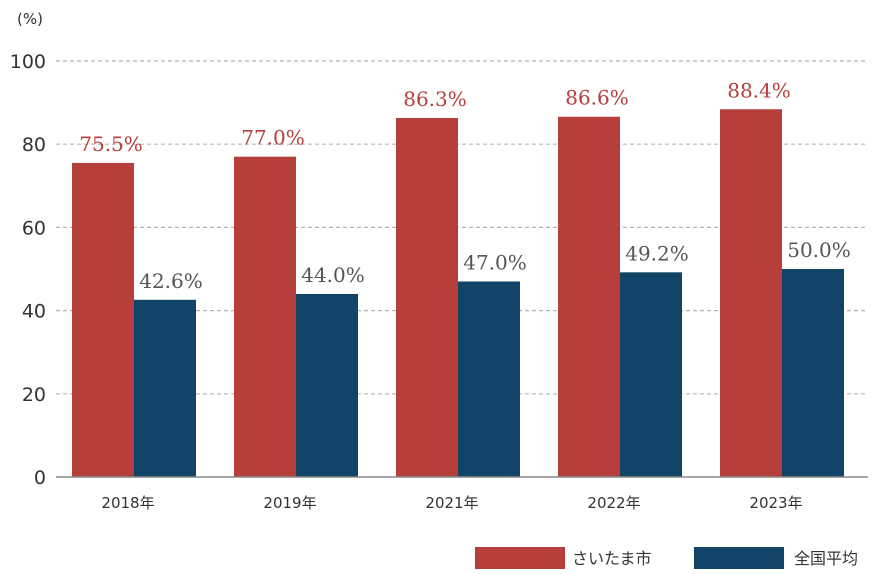  What do you see at coordinates (34, 395) in the screenshot?
I see `y-tick-label: 20` at bounding box center [34, 395].